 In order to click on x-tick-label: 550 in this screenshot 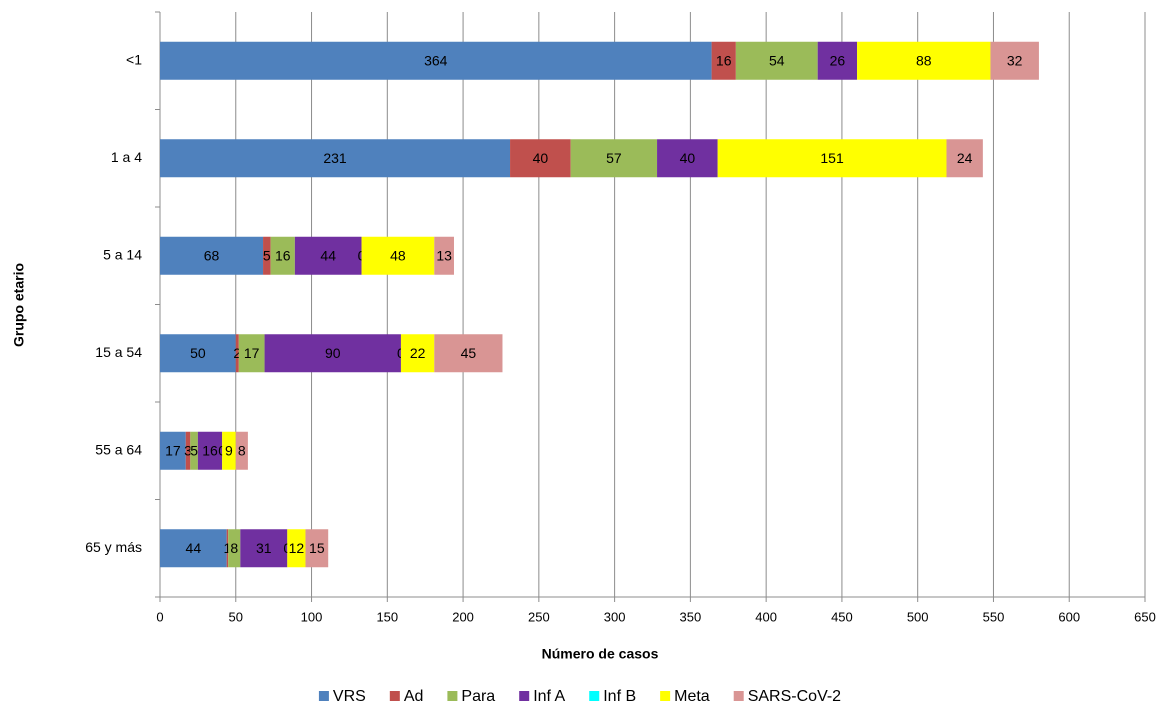, I will do `click(994, 616)`.